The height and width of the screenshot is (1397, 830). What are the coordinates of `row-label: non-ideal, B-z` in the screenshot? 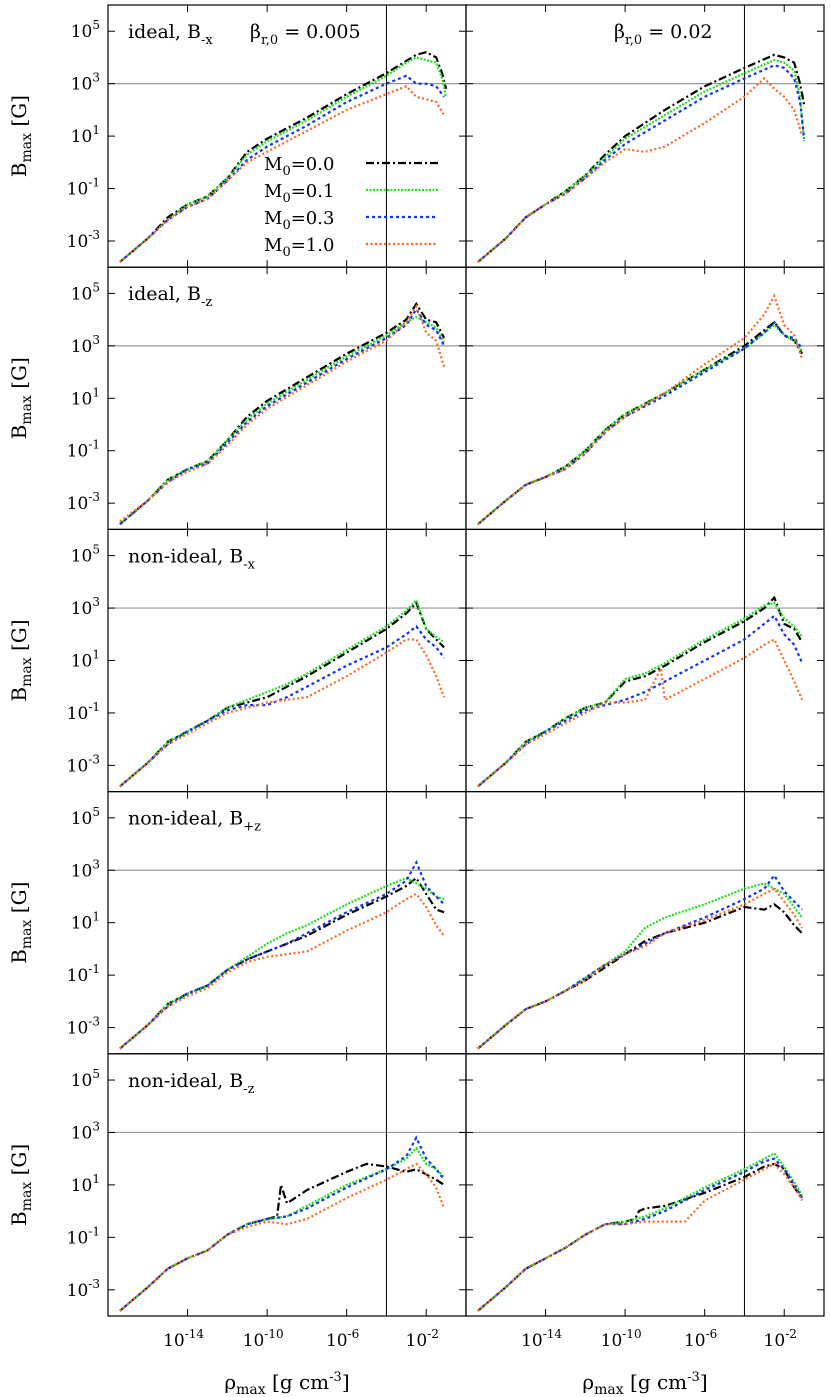 It's located at (191, 1083).